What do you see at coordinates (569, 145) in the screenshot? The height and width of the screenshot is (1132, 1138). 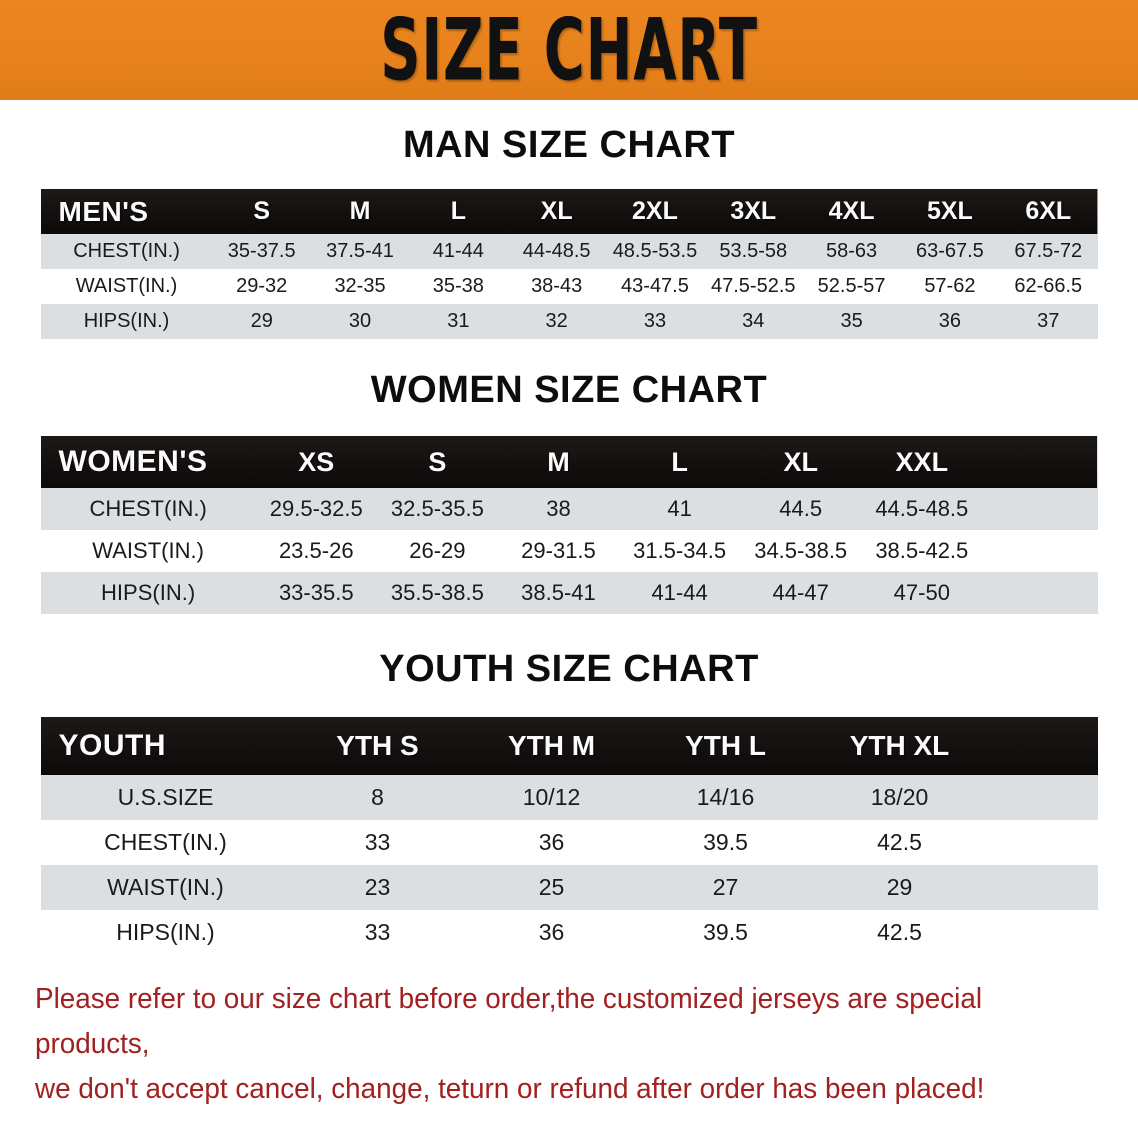 I see `man-section-title: MAN SIZE CHART` at bounding box center [569, 145].